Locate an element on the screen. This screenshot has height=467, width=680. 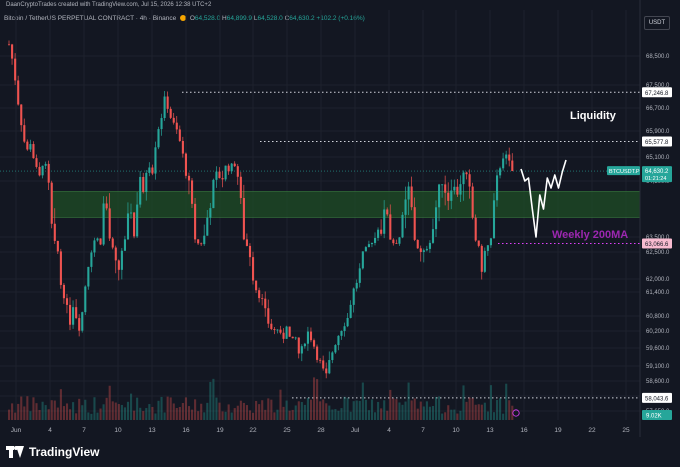
time-tick-label: 16 is located at coordinates (524, 430).